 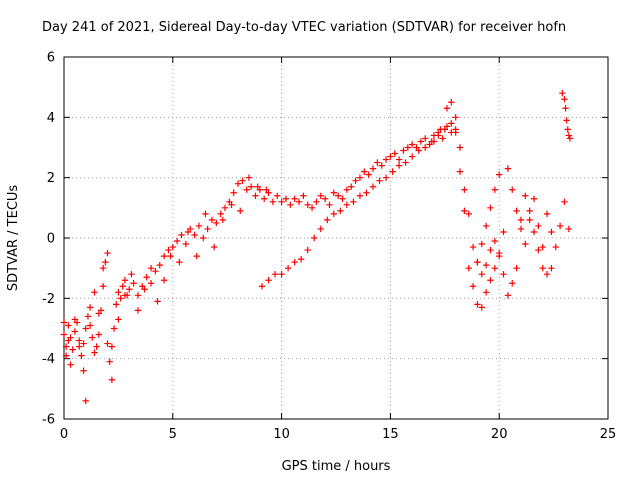 What do you see at coordinates (356, 208) in the screenshot?
I see `series-evening-branch` at bounding box center [356, 208].